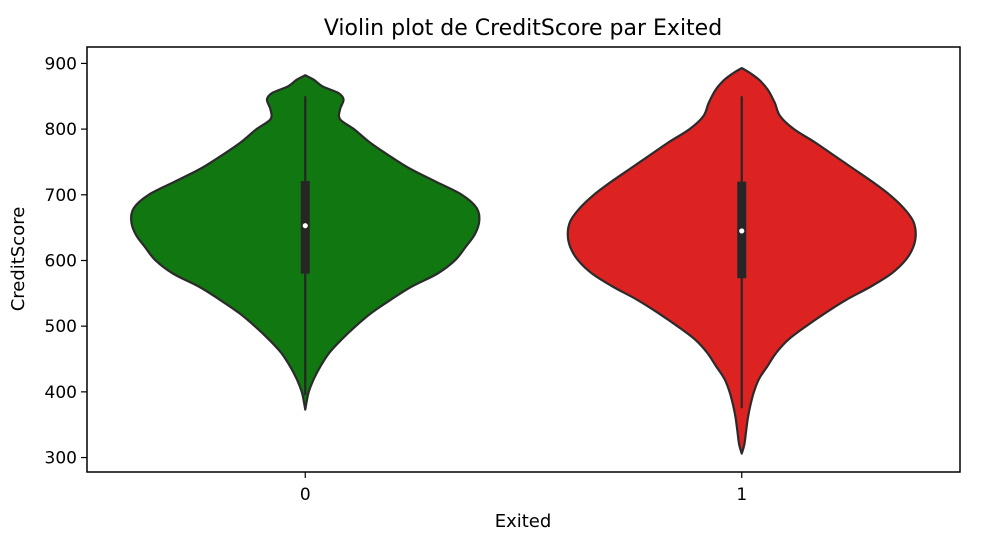 The width and height of the screenshot is (1003, 556). What do you see at coordinates (523, 28) in the screenshot?
I see `chart-title: Violin plot de CreditScore par Exited` at bounding box center [523, 28].